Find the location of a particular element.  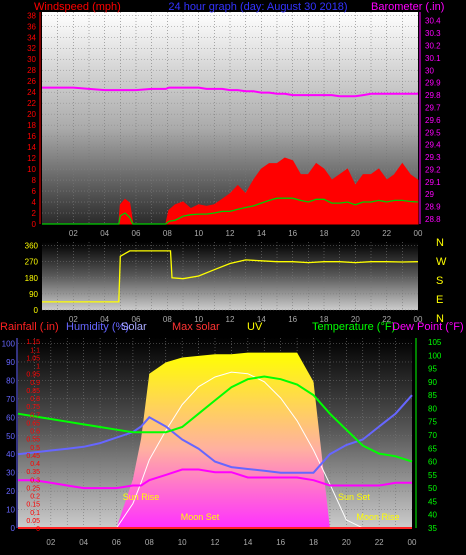

humidity-tick-label-2: 20 is located at coordinates (10, 491).